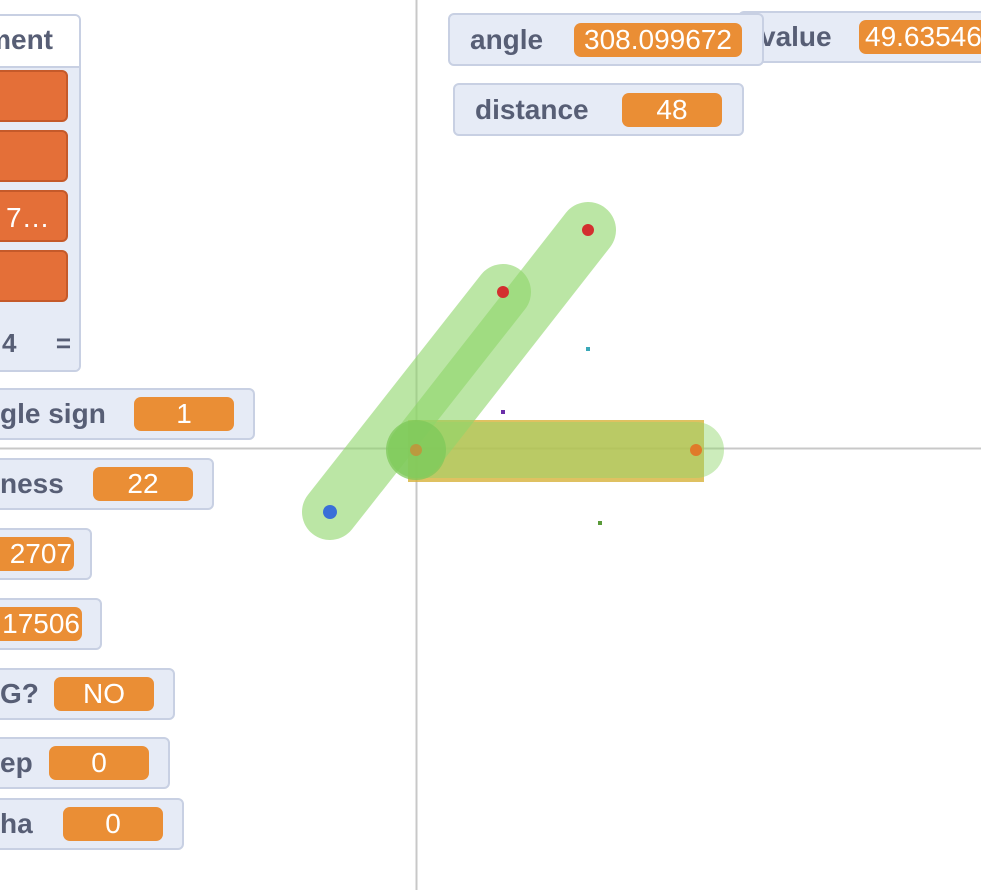 Image resolution: width=981 pixels, height=890 pixels. Describe the element at coordinates (127, 414) in the screenshot. I see `monitor-angle-sign: gle sign 1` at that location.